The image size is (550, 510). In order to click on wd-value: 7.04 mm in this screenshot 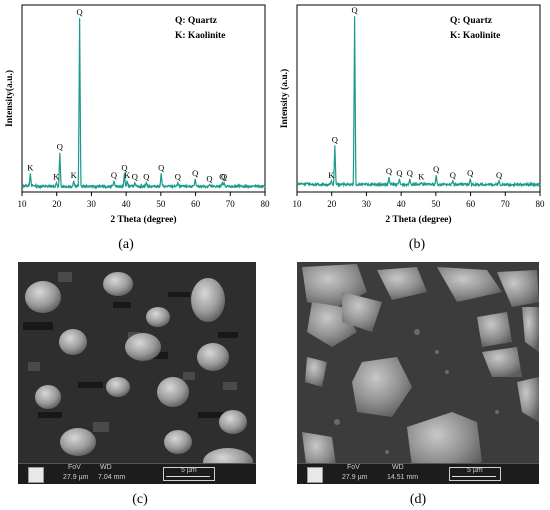, I will do `click(112, 477)`.